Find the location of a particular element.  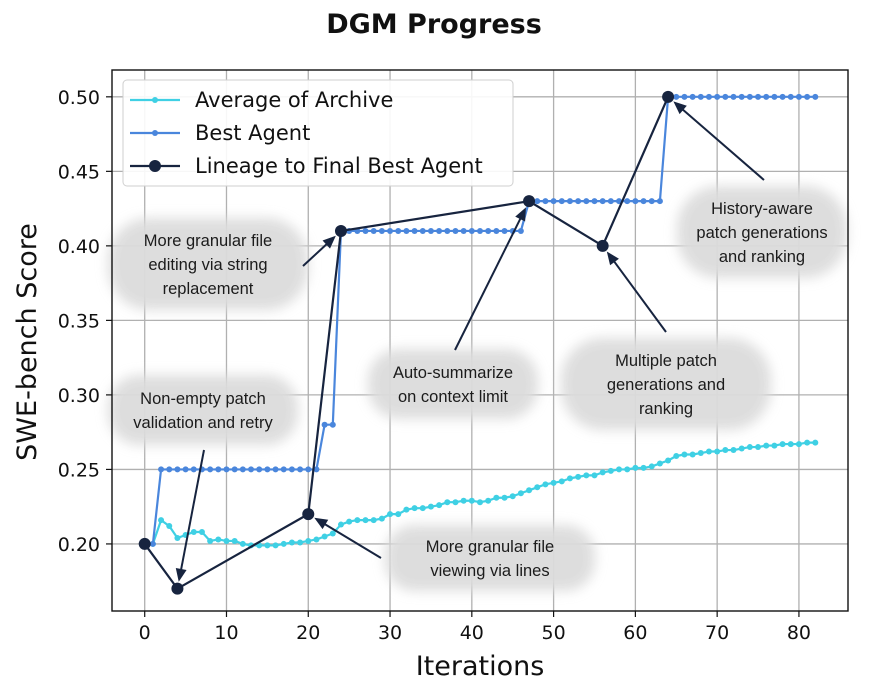

legend-lineage-label: Lineage to Final Best Agent is located at coordinates (339, 166).